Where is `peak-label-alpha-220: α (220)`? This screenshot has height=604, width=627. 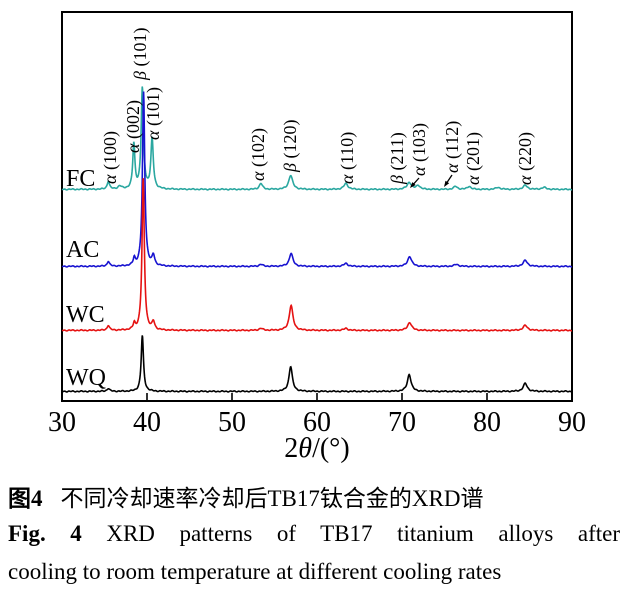
peak-label-alpha-220: α (220) is located at coordinates (525, 158).